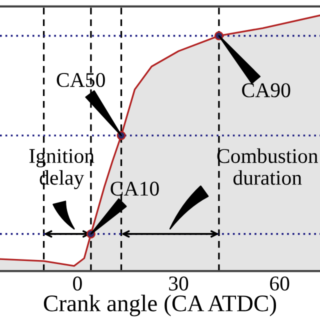 This screenshot has width=320, height=320. Describe the element at coordinates (77, 283) in the screenshot. I see `x-tick-label: 0` at that location.